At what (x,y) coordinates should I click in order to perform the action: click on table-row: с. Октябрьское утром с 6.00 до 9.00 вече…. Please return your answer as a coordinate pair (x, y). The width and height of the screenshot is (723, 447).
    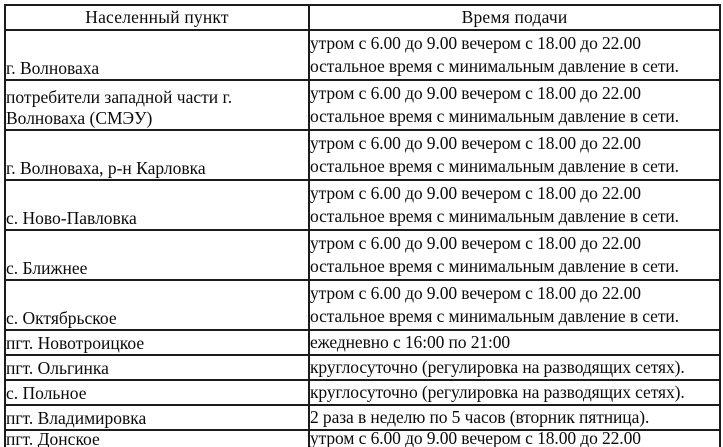
    Looking at the image, I should click on (362, 305).